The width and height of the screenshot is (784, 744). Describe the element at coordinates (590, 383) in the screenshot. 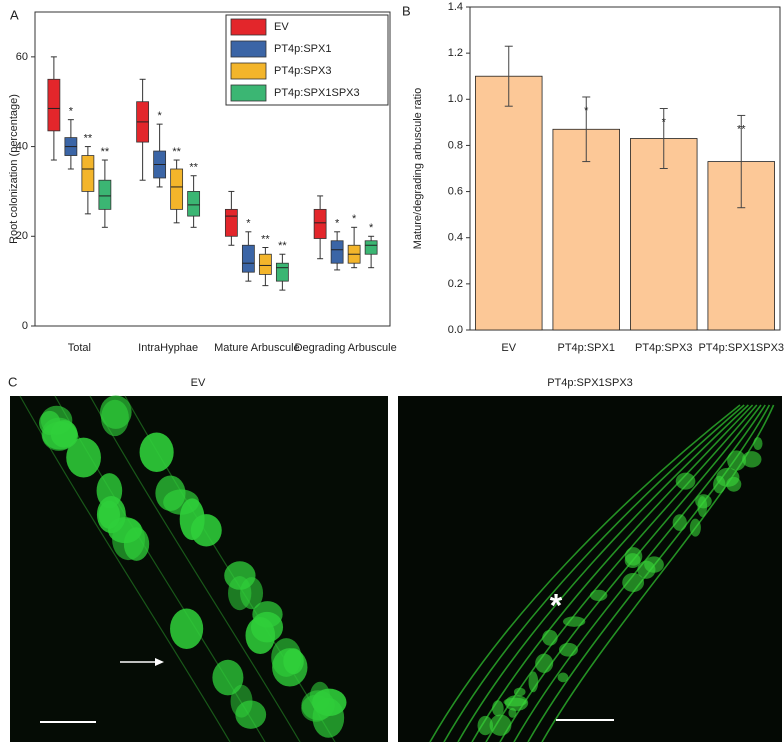

I see `image-title: PT4p:SPX1SPX3` at that location.